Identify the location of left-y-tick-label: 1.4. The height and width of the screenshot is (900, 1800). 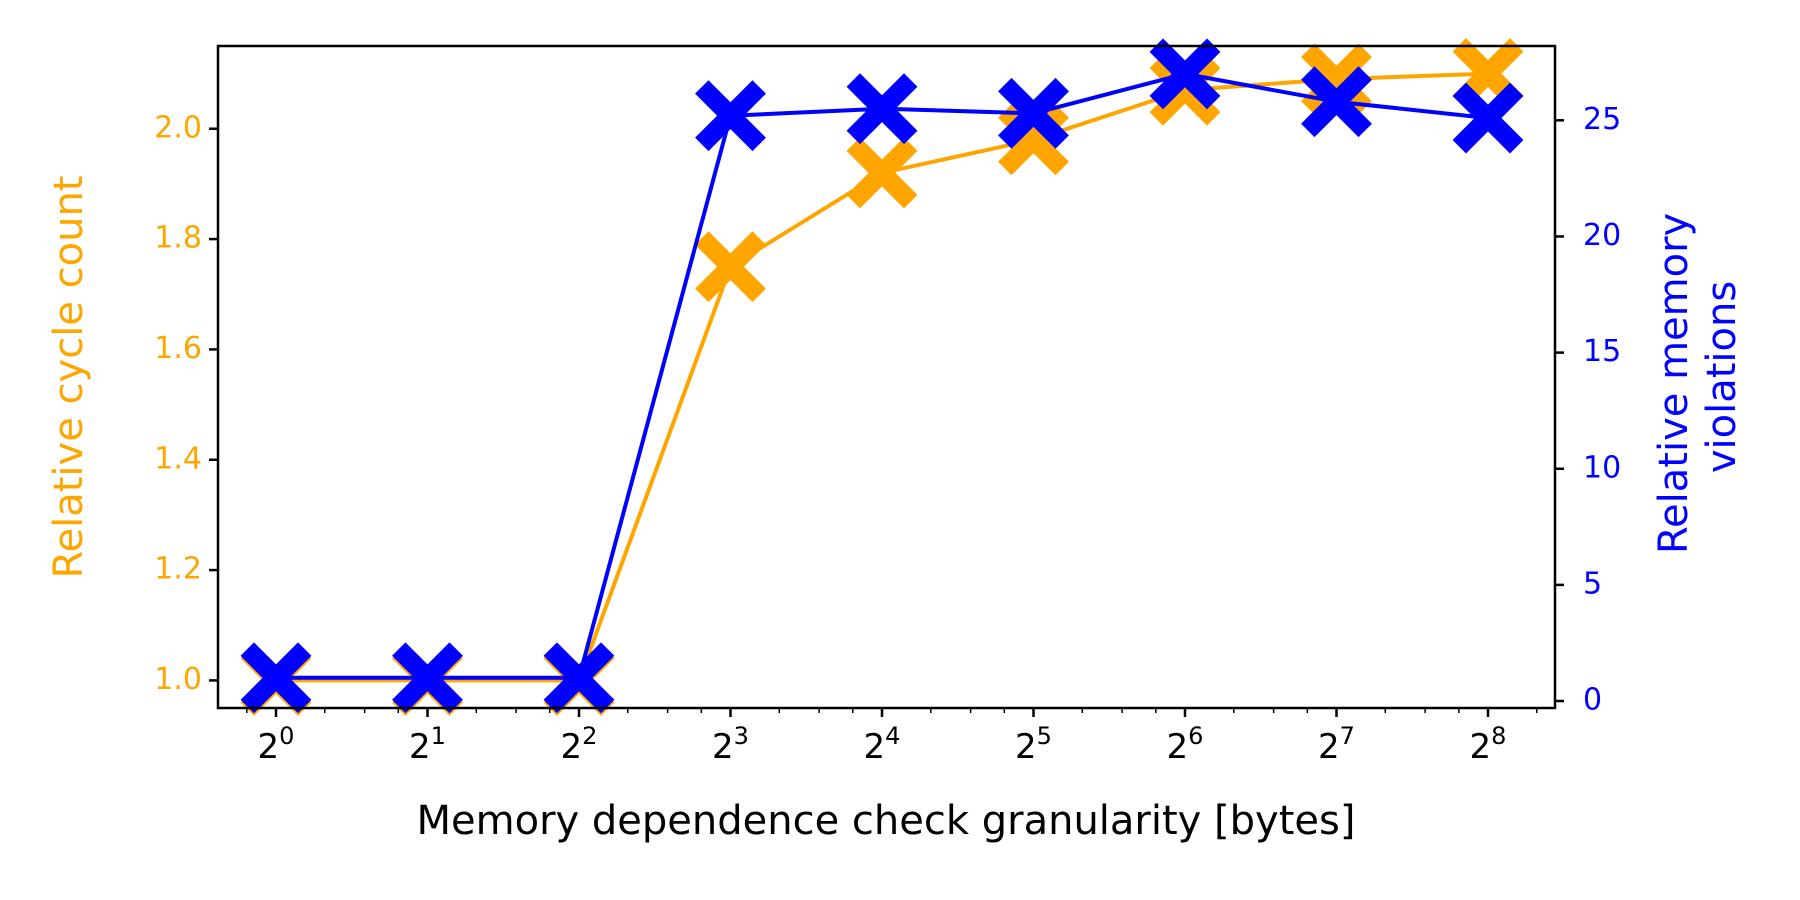
(178, 458).